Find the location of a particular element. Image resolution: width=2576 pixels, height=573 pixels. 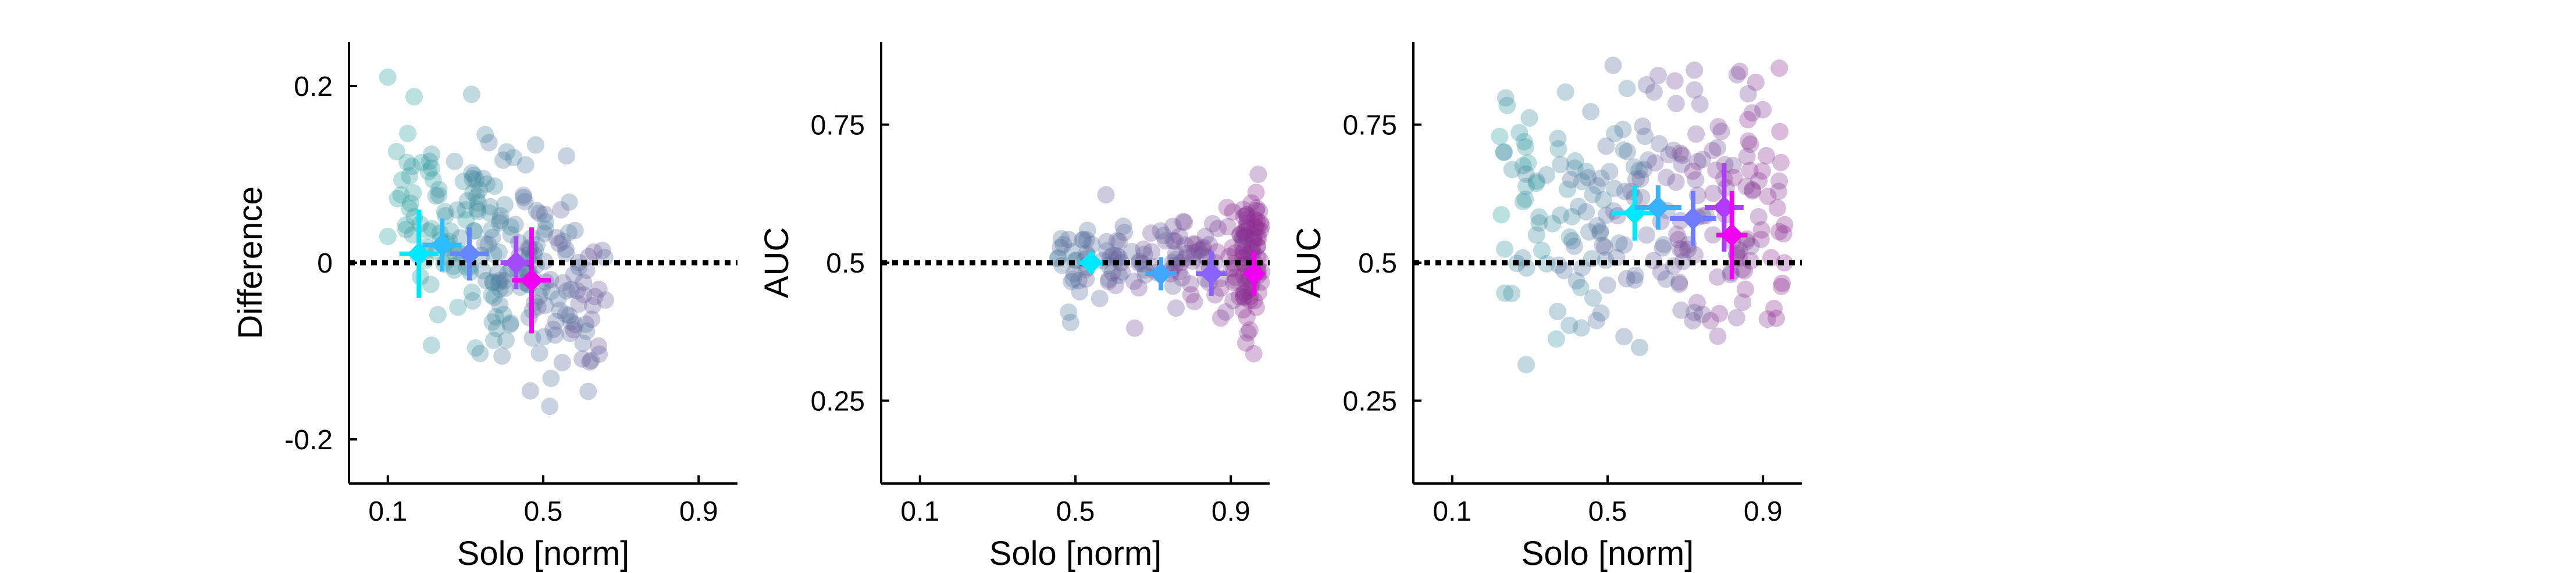

x-tick-label: 0.5 is located at coordinates (1075, 511).